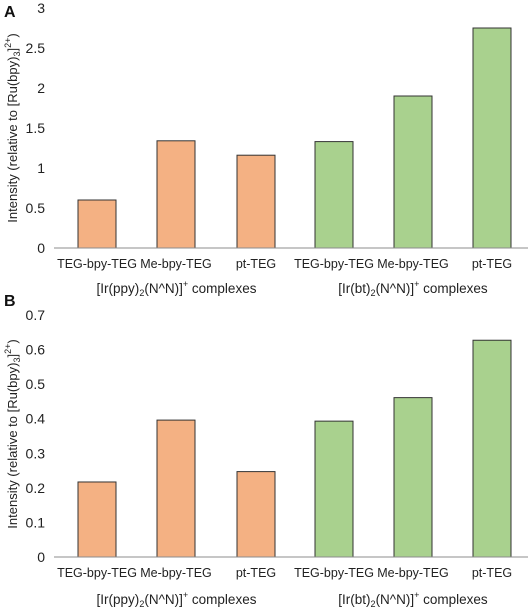 The height and width of the screenshot is (611, 532). Describe the element at coordinates (10, 12) in the screenshot. I see `panel-label-a: A` at that location.